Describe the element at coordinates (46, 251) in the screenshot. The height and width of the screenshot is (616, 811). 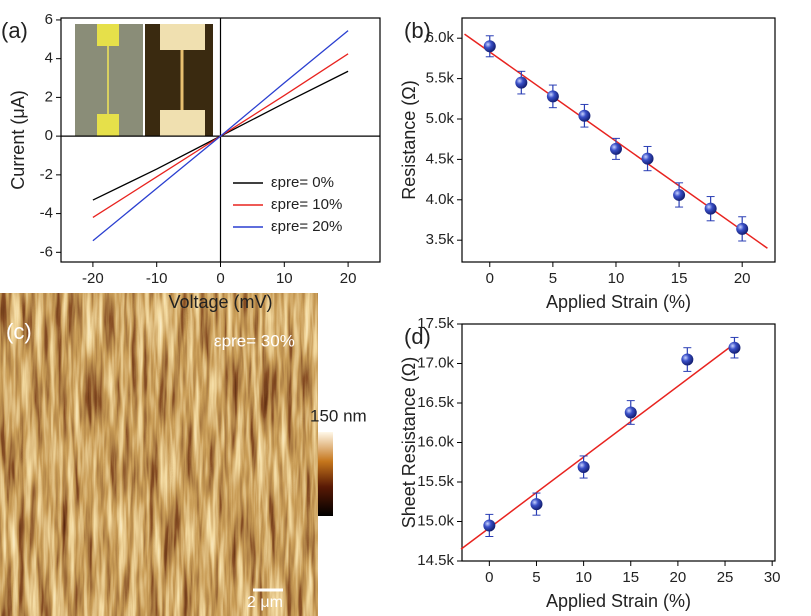
I see `y-tick-label: -6` at that location.